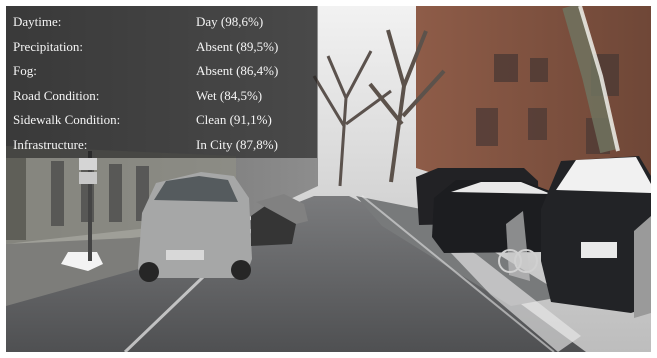 Image resolution: width=657 pixels, height=358 pixels. Describe the element at coordinates (161, 74) in the screenshot. I see `classification-row-fog: Fog: Absent (86,4%)` at that location.